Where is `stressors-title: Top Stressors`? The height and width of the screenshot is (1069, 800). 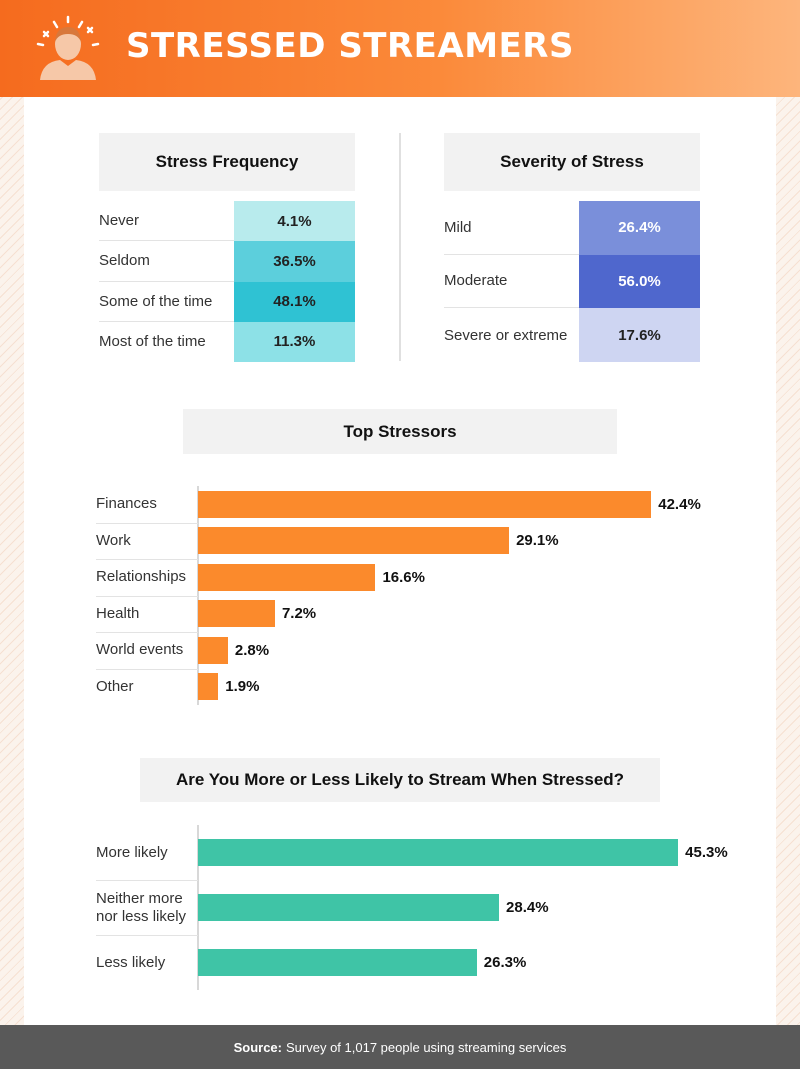
stressors-title: Top Stressors is located at coordinates (400, 431).